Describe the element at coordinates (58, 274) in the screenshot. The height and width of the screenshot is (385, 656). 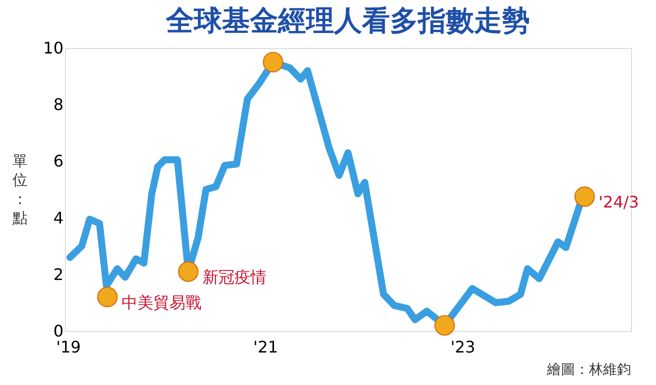
I see `y-tick-label: 2` at that location.